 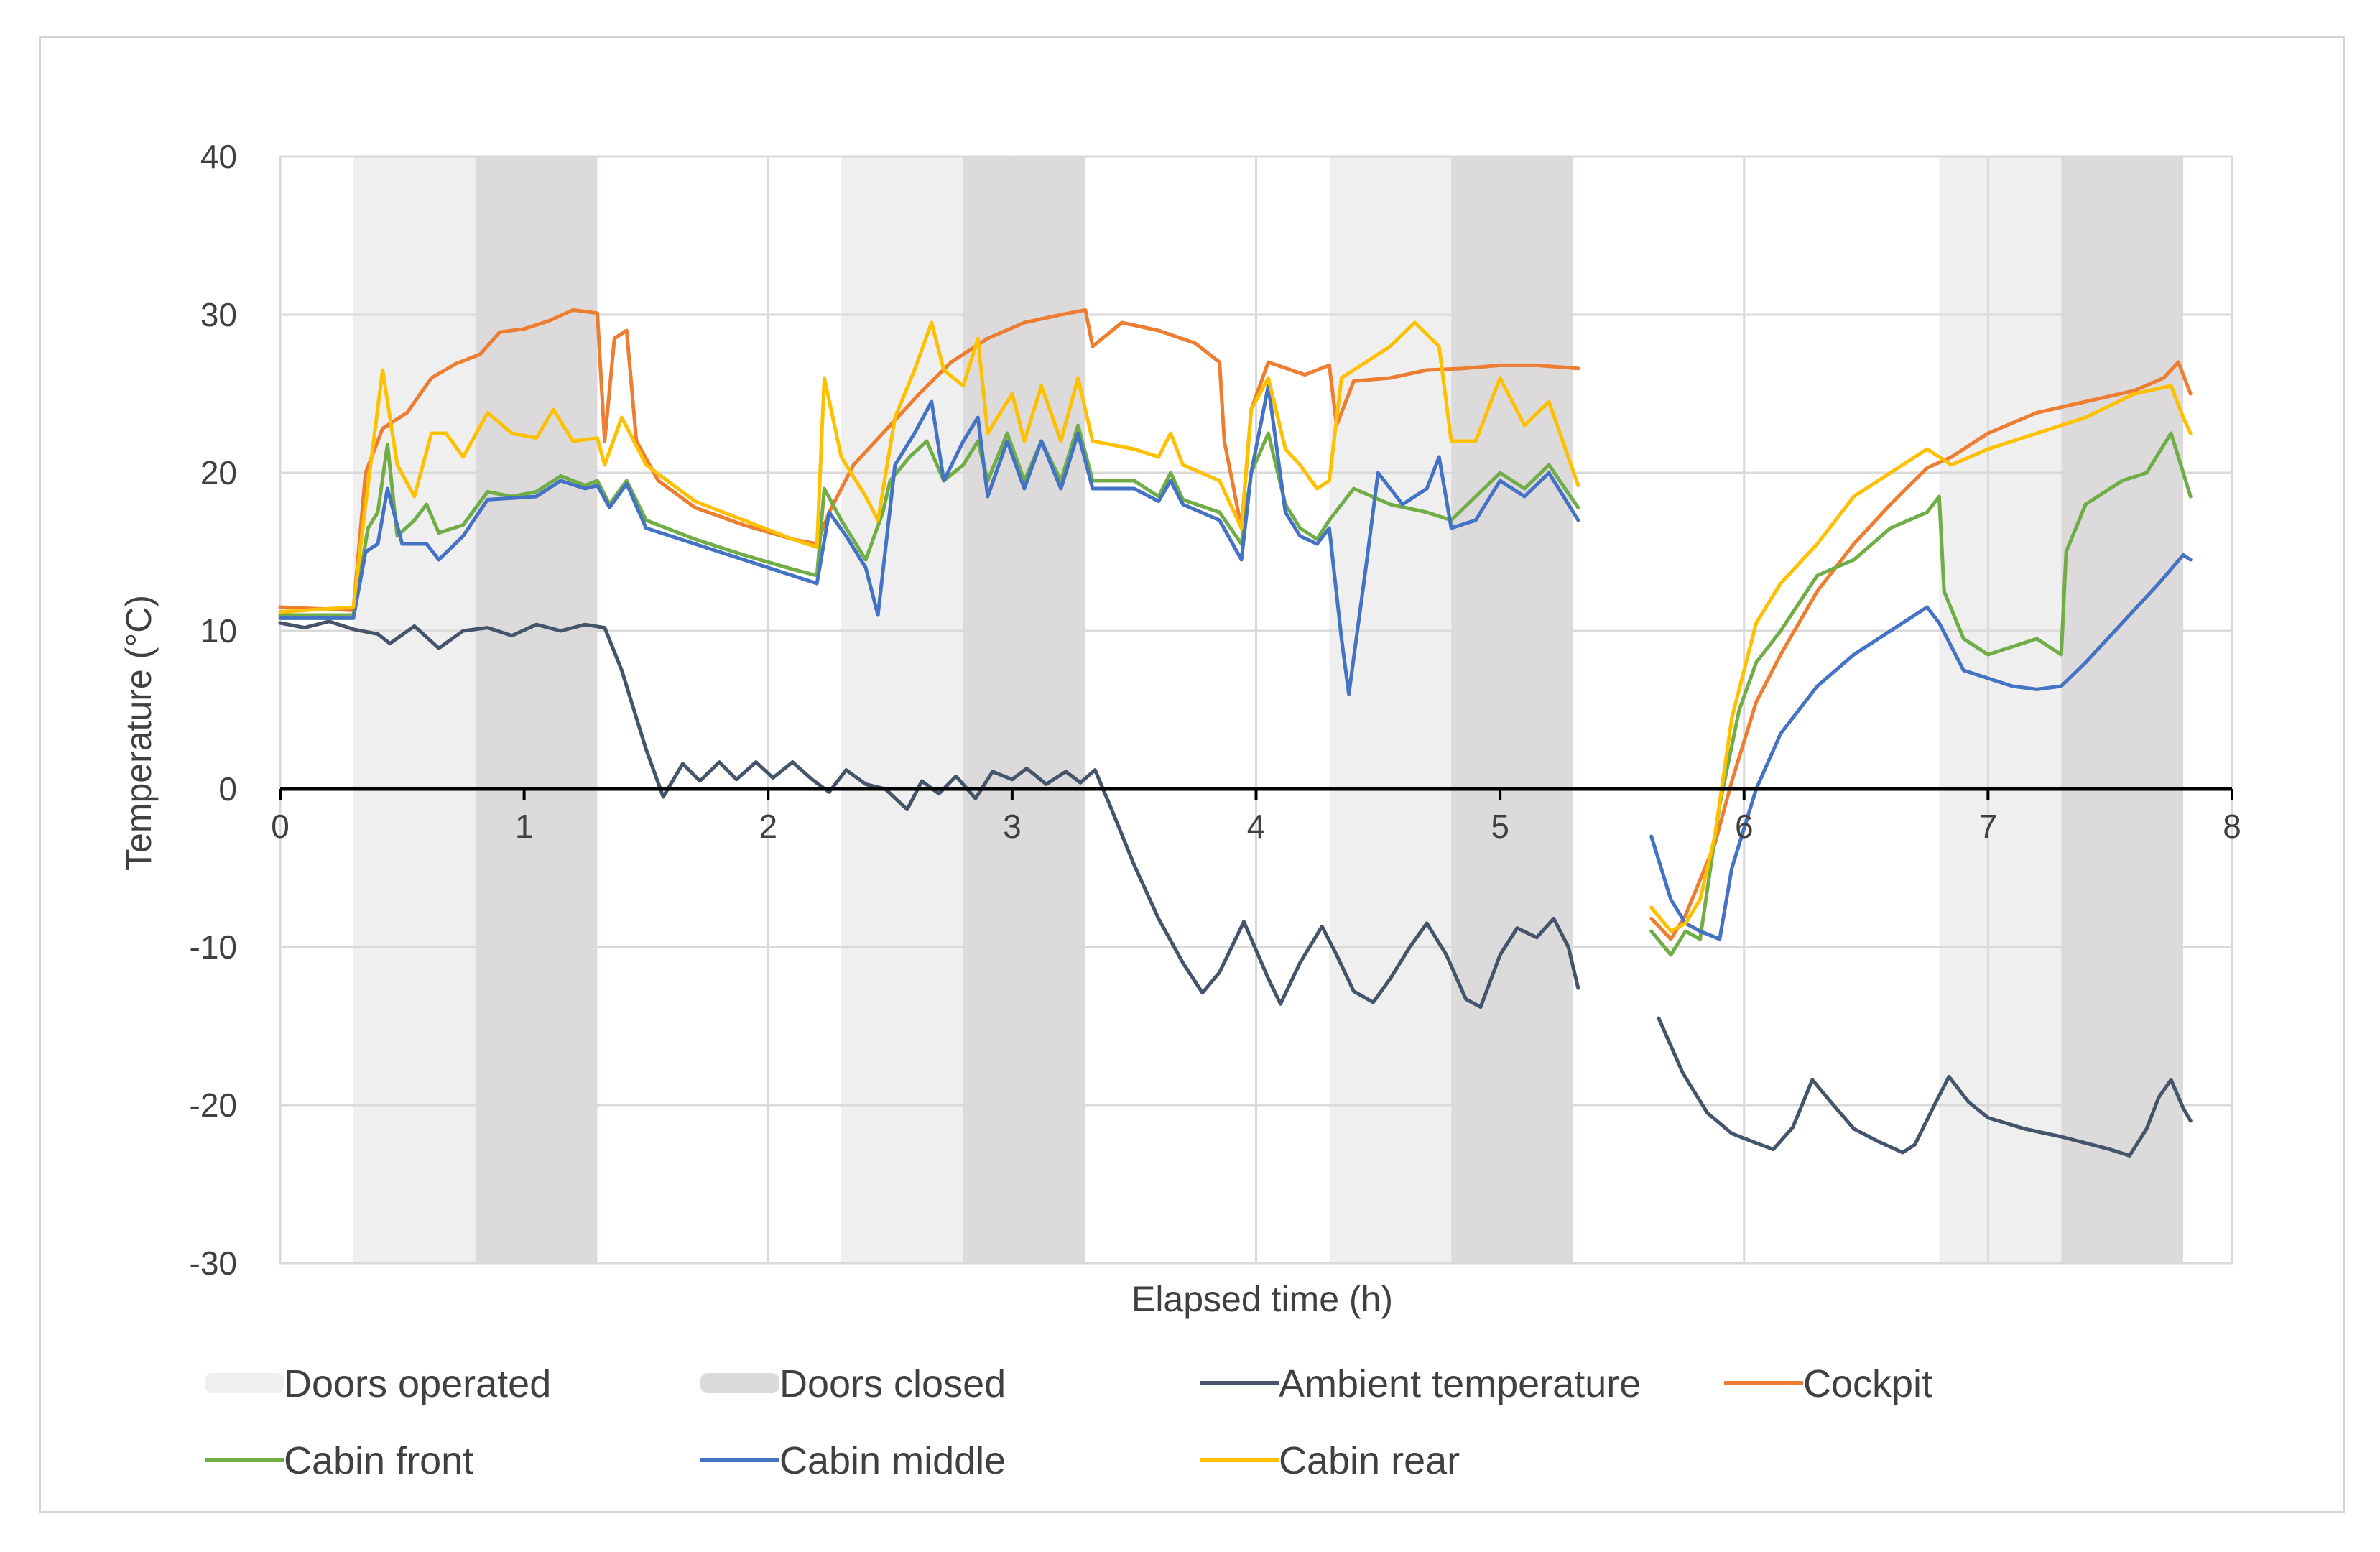 I want to click on series-line-cabin-rear-seg0, so click(x=929, y=467).